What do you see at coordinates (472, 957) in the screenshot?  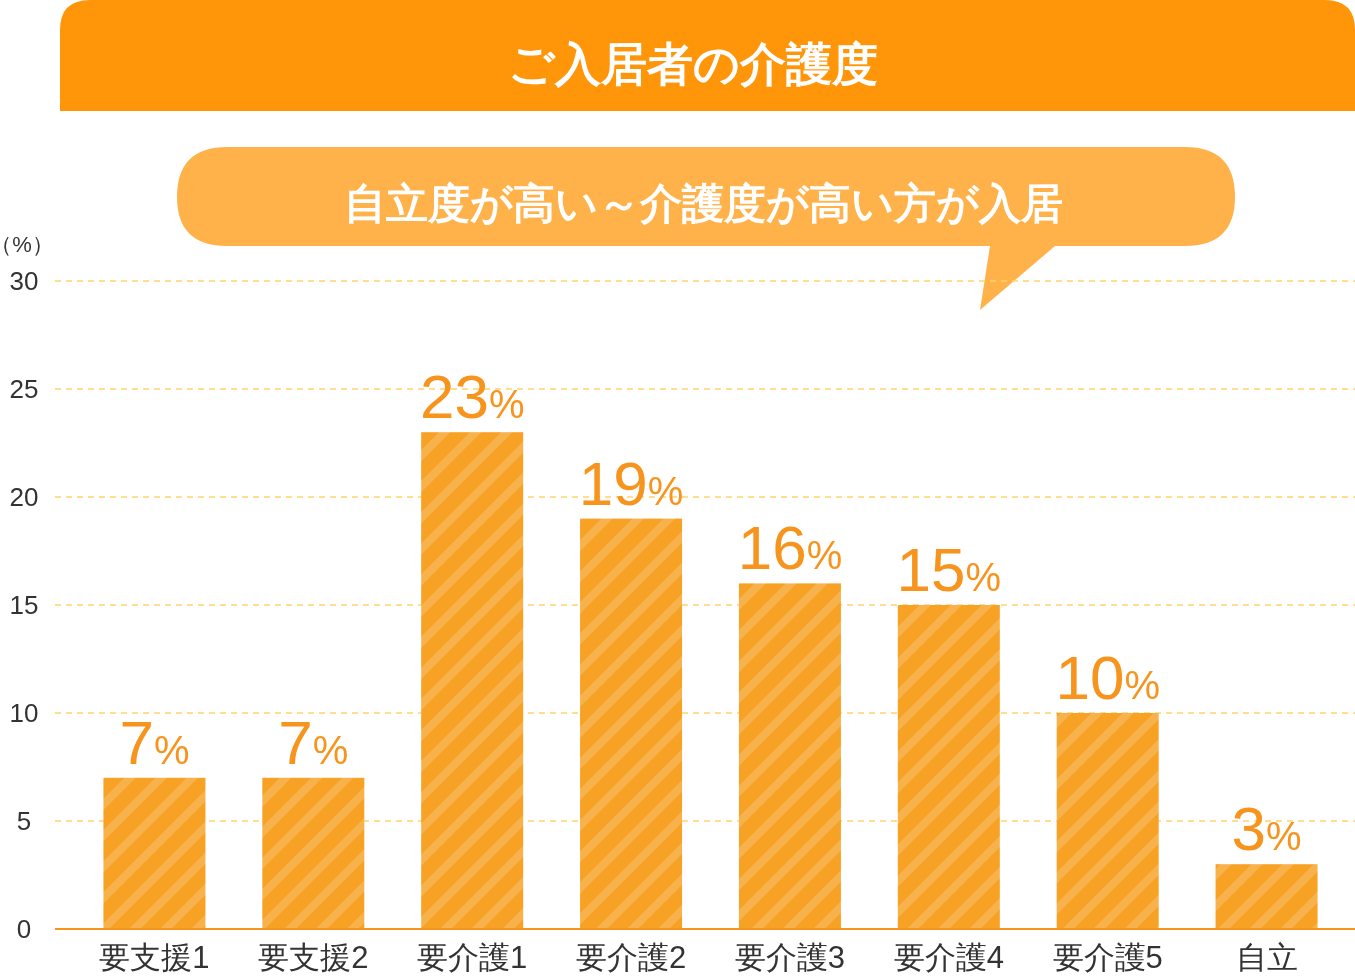 I see `x-tick-label: 要介護1` at bounding box center [472, 957].